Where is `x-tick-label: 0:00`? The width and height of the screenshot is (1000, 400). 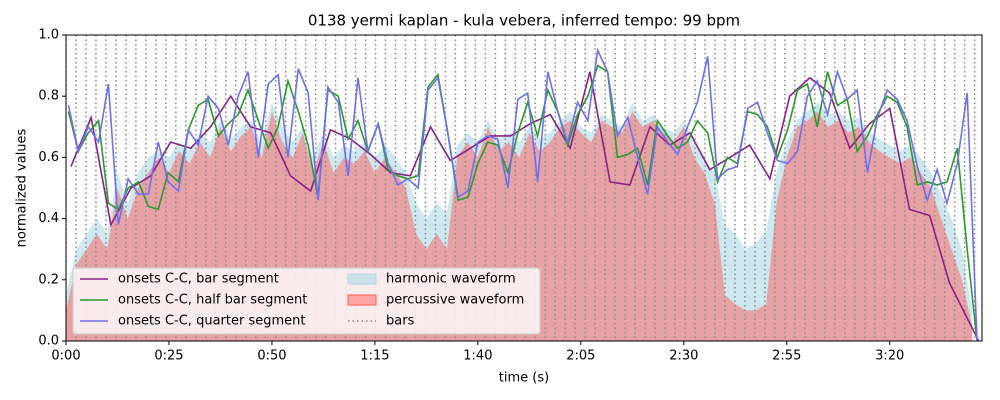 x-tick-label: 0:00 is located at coordinates (65, 356).